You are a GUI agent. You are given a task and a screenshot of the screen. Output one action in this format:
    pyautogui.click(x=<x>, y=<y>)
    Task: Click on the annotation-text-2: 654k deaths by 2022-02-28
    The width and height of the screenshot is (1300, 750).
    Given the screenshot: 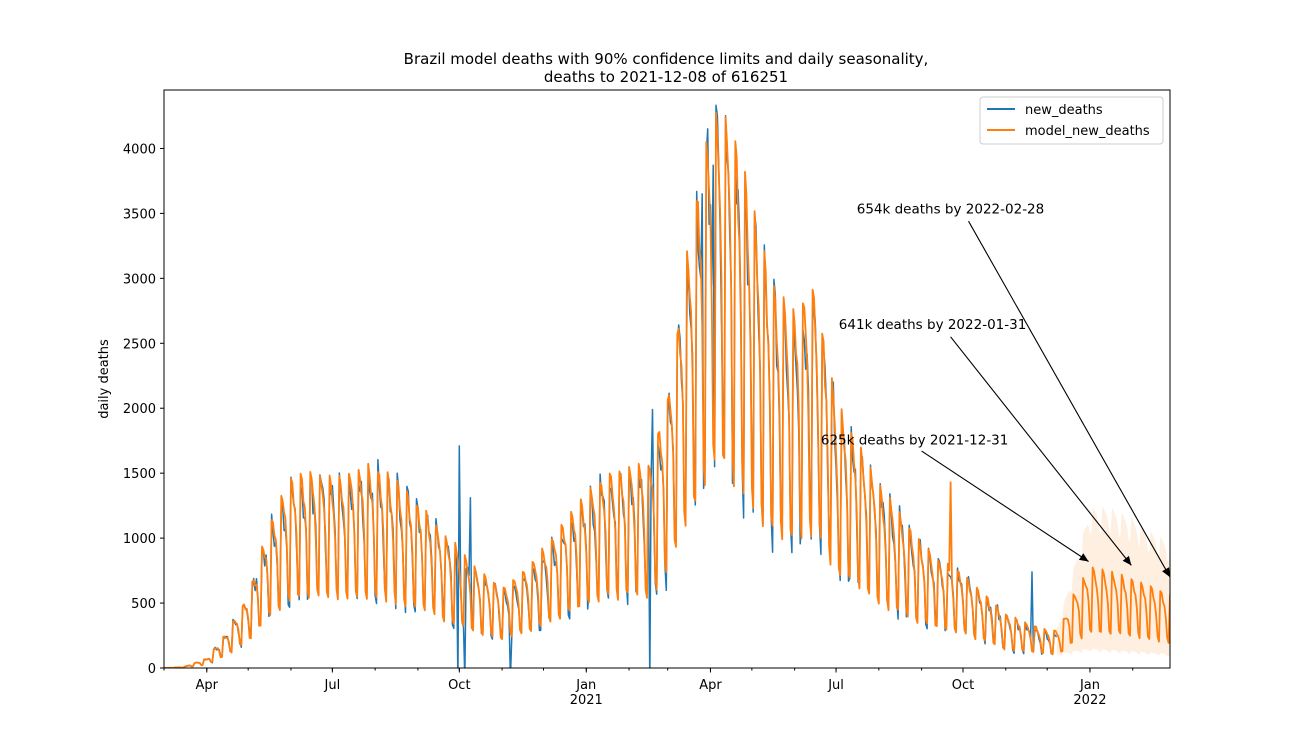 What is the action you would take?
    pyautogui.click(x=951, y=209)
    